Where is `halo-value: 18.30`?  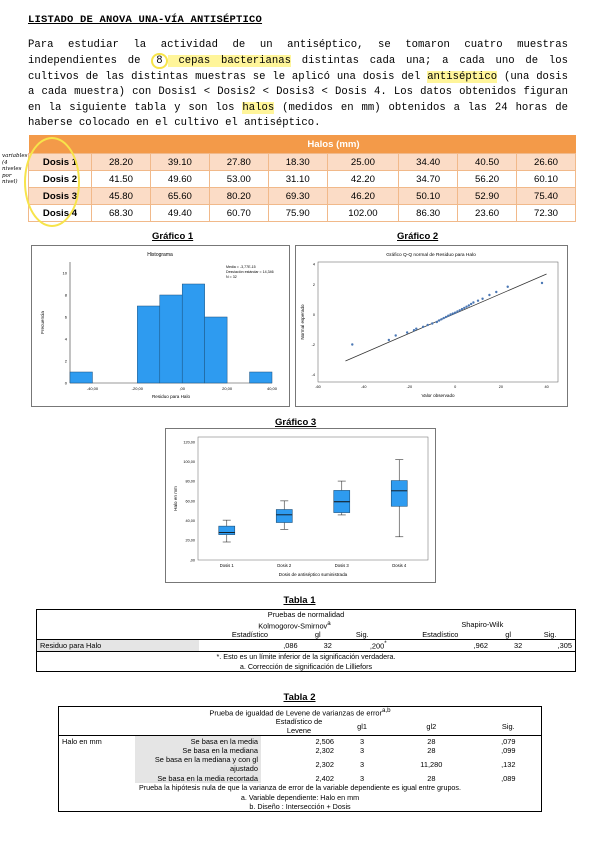 halo-value: 18.30 is located at coordinates (297, 162).